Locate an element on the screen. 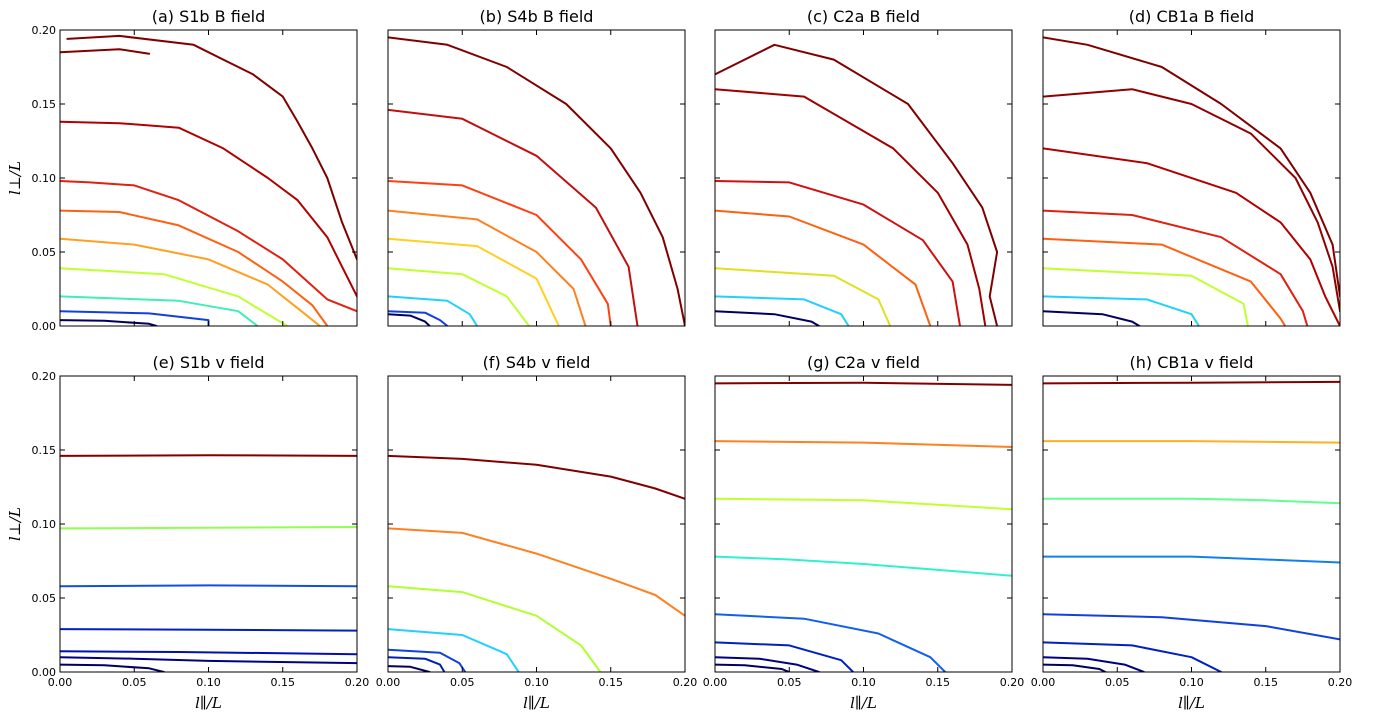 This screenshot has width=1380, height=714. panel-f: (f) S4b v field 0.00 0.05 0.10 0.15 0.20 l∥/L is located at coordinates (537, 532).